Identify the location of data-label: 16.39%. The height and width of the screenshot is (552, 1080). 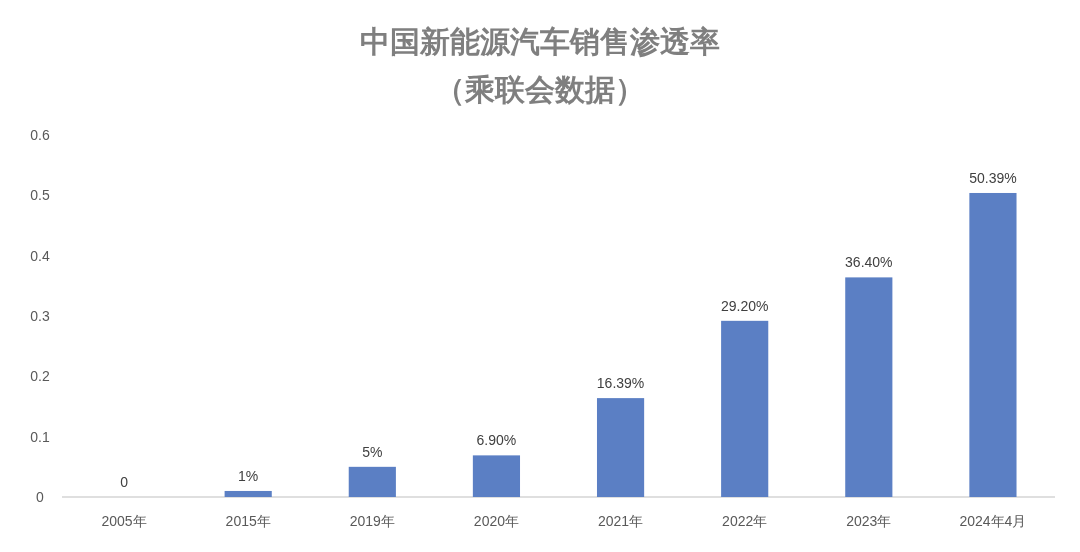
(620, 383).